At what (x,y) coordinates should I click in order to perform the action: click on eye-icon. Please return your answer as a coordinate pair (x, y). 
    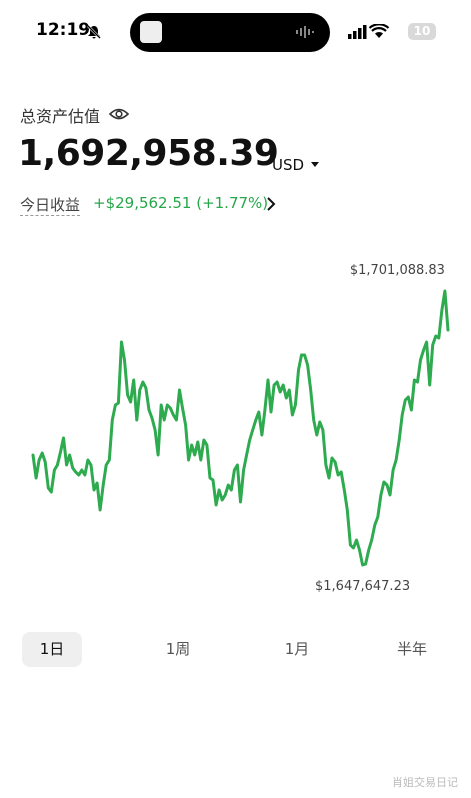
    Looking at the image, I should click on (119, 114).